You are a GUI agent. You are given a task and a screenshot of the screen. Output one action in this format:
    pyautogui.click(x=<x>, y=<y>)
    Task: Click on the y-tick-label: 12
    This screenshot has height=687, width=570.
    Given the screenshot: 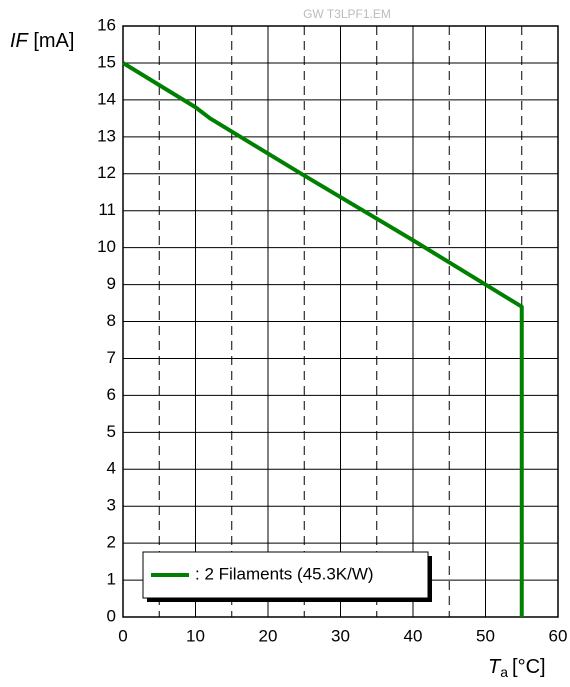 What is the action you would take?
    pyautogui.click(x=106, y=172)
    